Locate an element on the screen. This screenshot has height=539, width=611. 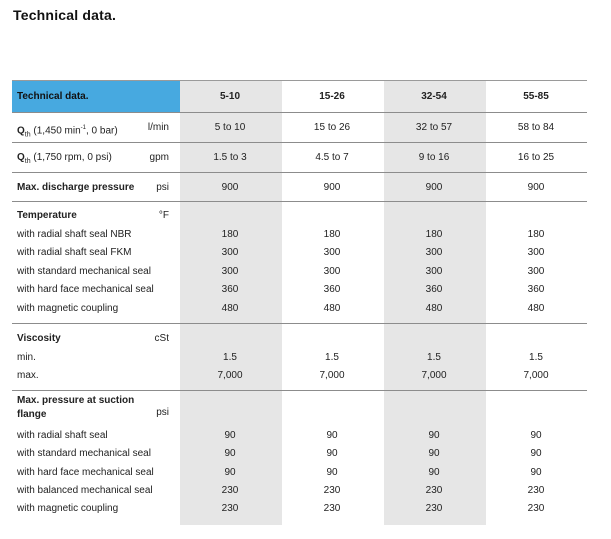
row-label: Qth (1,750 rpm, 0 psi) is located at coordinates (64, 158).